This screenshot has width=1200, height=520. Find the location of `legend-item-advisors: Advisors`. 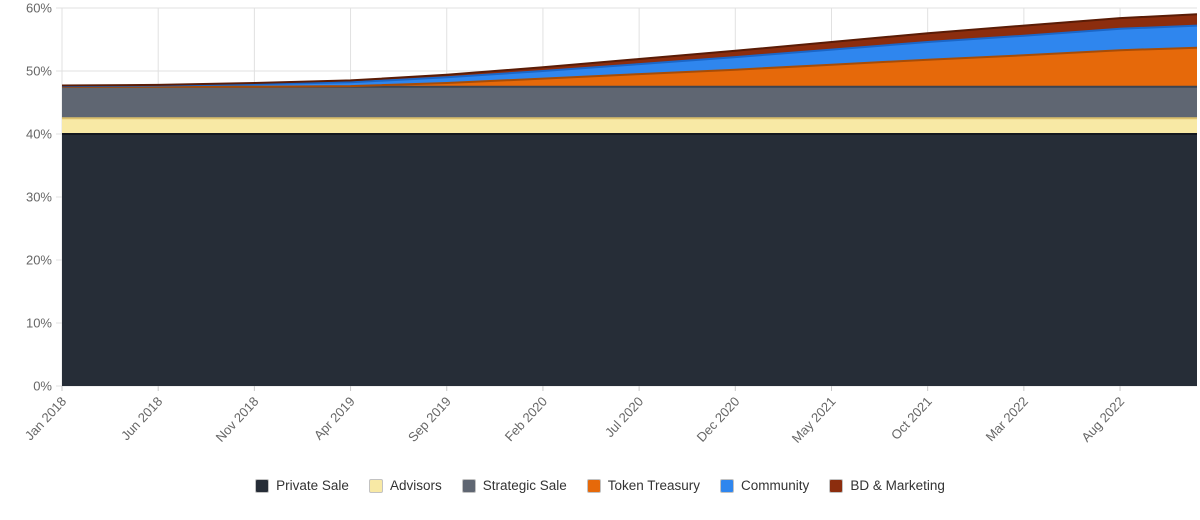

legend-item-advisors: Advisors is located at coordinates (405, 485).